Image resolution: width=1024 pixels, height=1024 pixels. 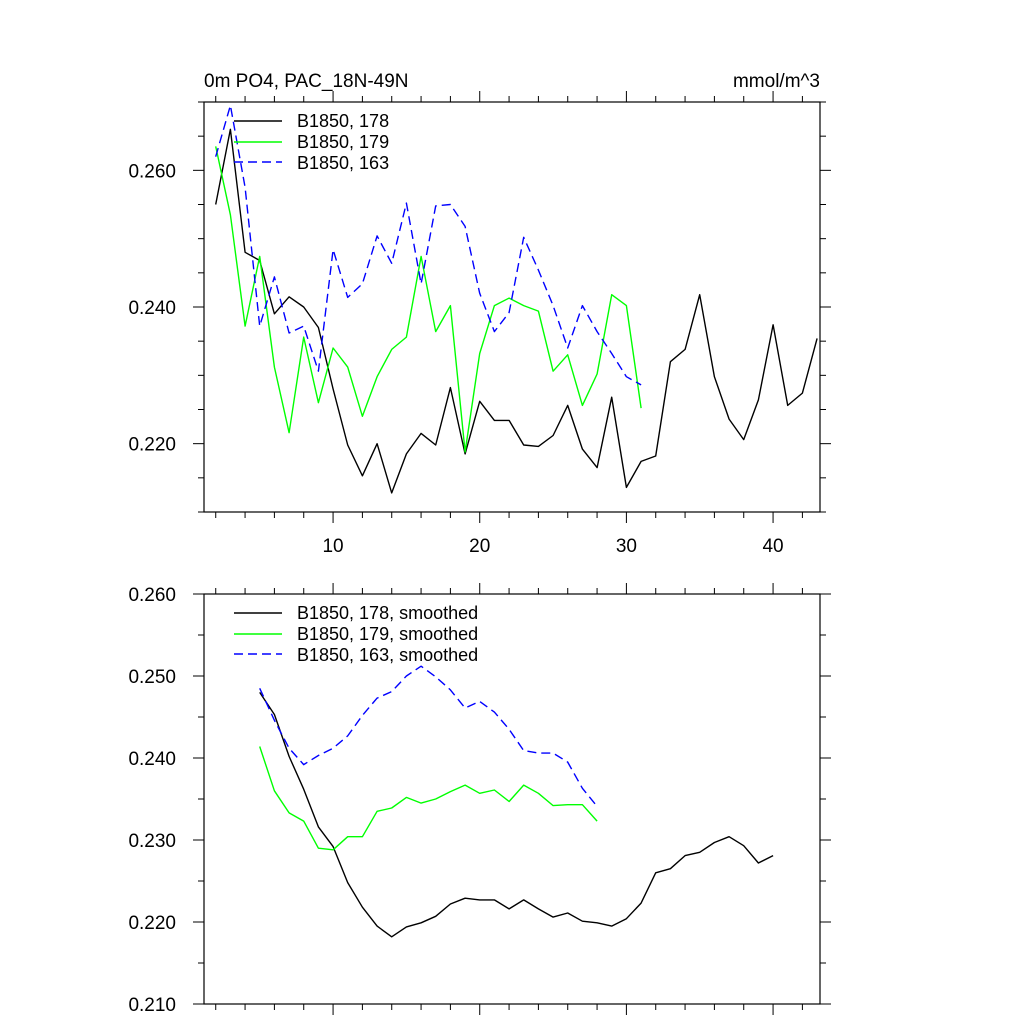 I want to click on series-layer, so click(x=516, y=801).